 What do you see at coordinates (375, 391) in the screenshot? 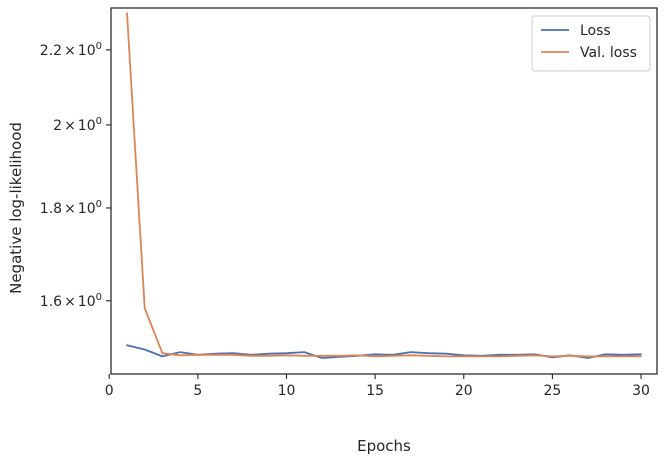
I see `x-tick-label: 15` at bounding box center [375, 391].